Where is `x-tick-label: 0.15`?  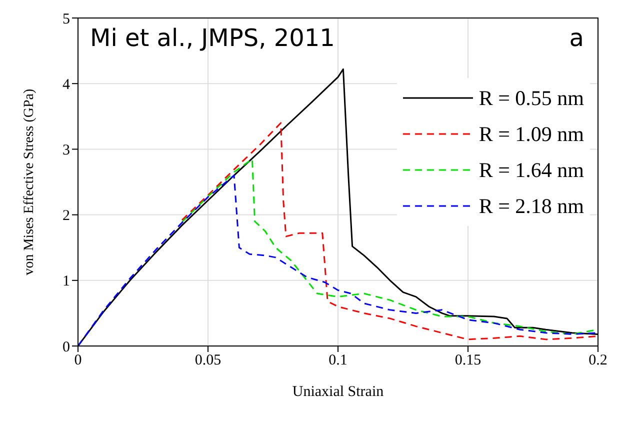
x-tick-label: 0.15 is located at coordinates (468, 360).